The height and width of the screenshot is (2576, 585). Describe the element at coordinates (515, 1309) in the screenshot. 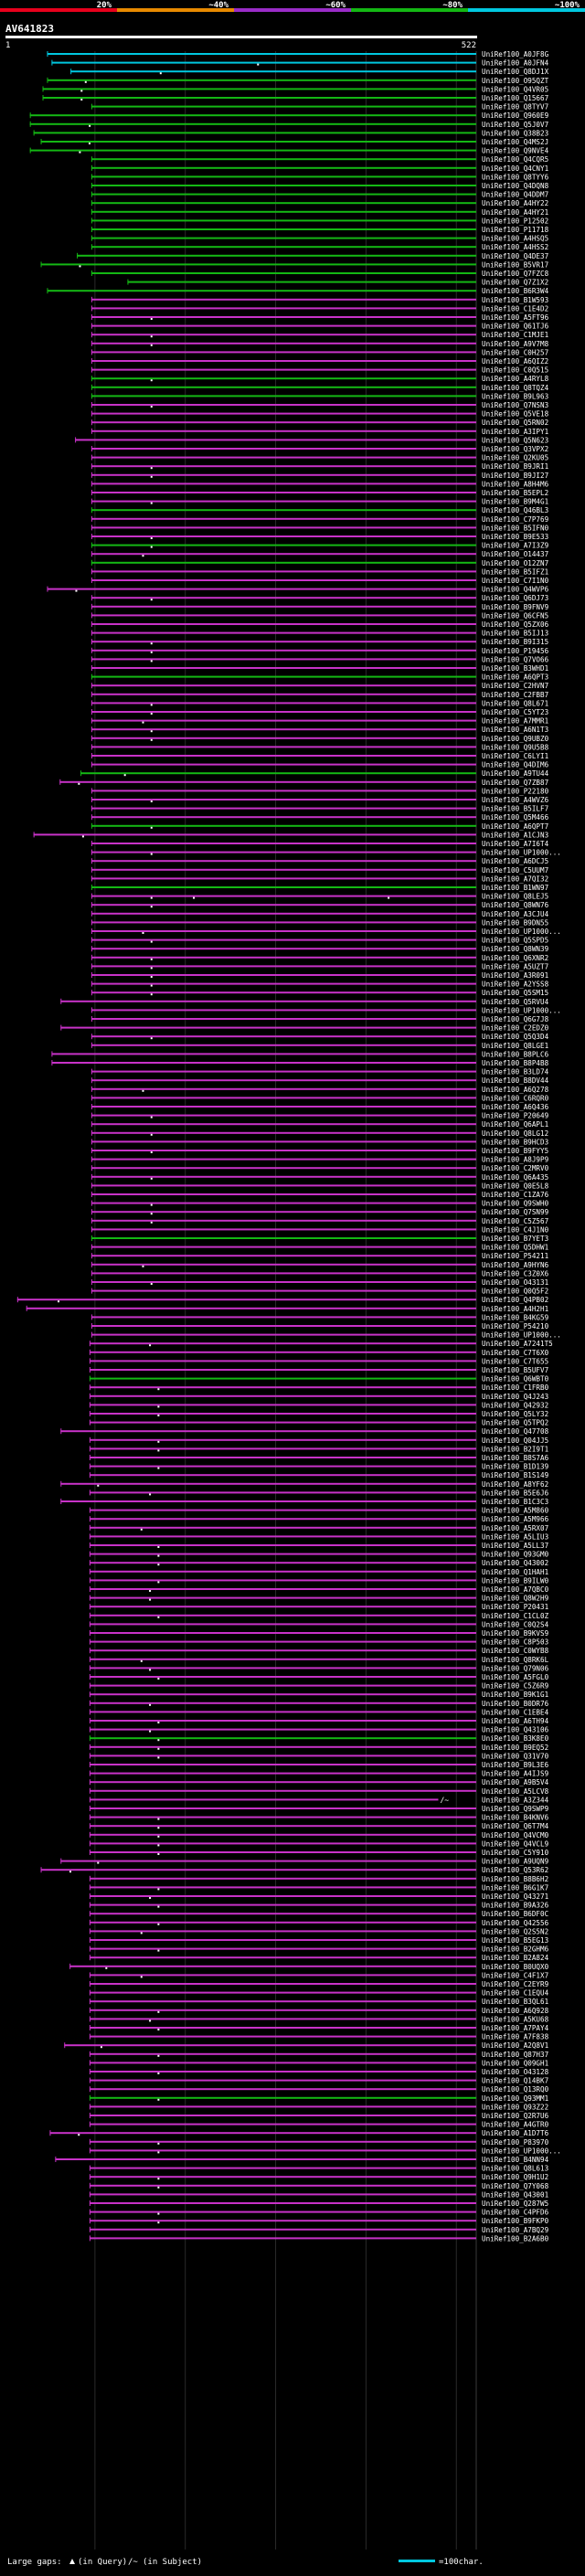

I see `hit-label: UniRef100_A4H2H1` at that location.